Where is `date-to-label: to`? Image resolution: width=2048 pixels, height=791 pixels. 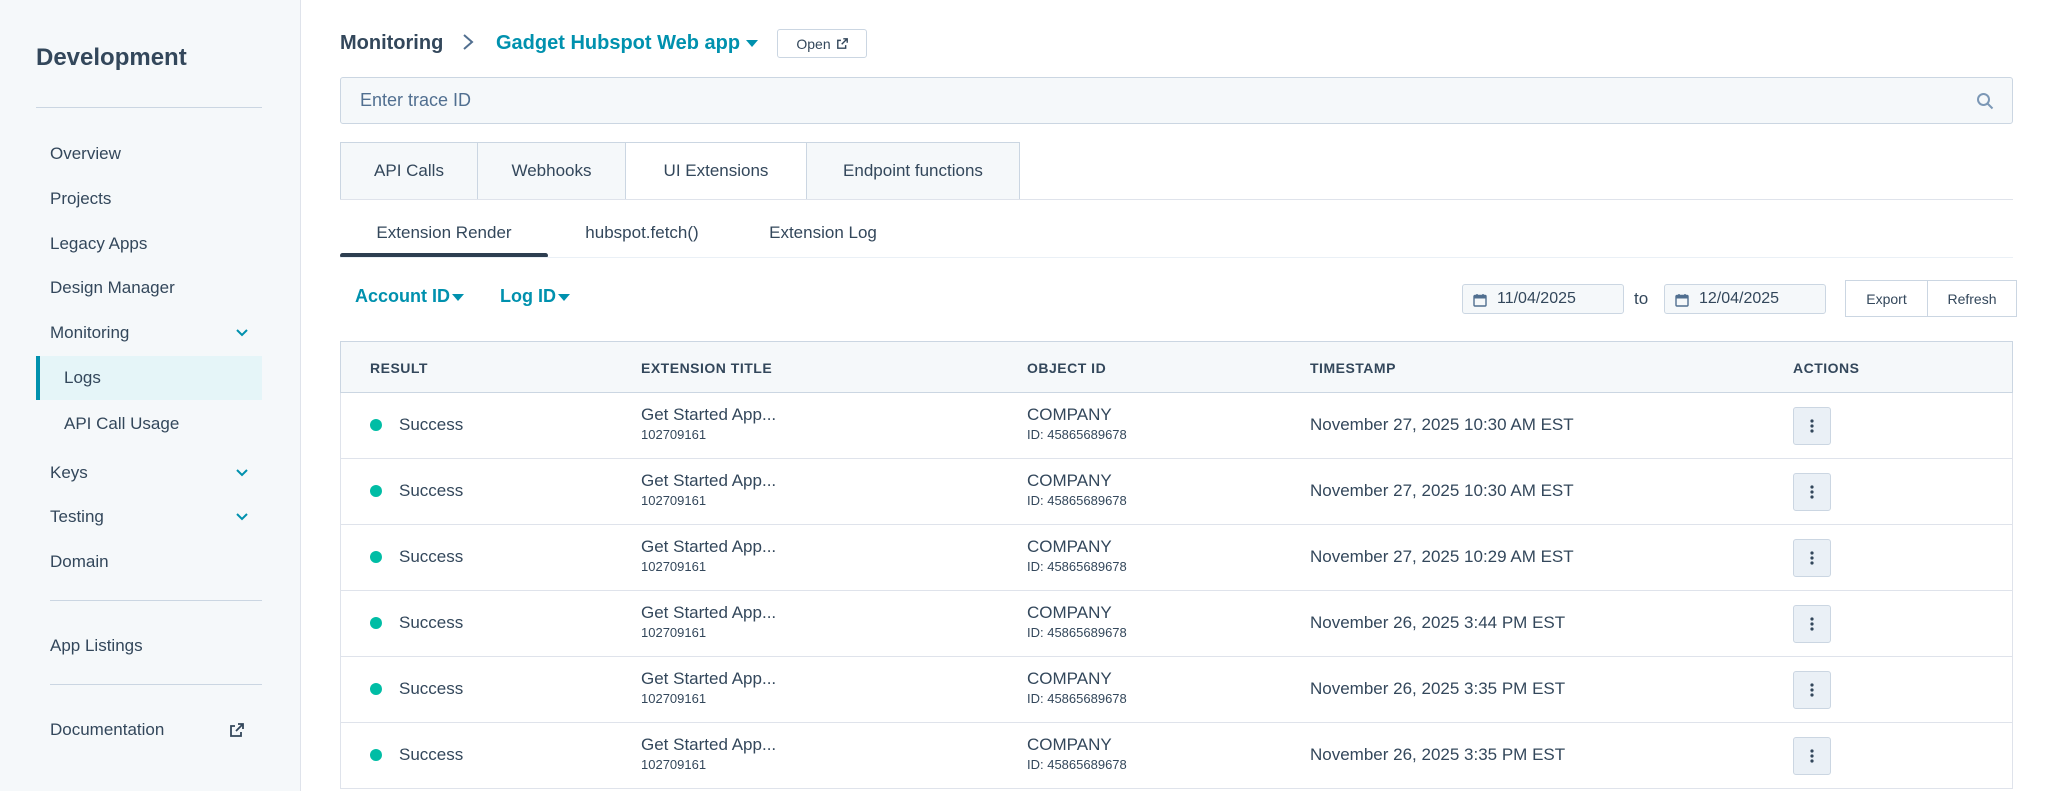
date-to-label: to is located at coordinates (1641, 298).